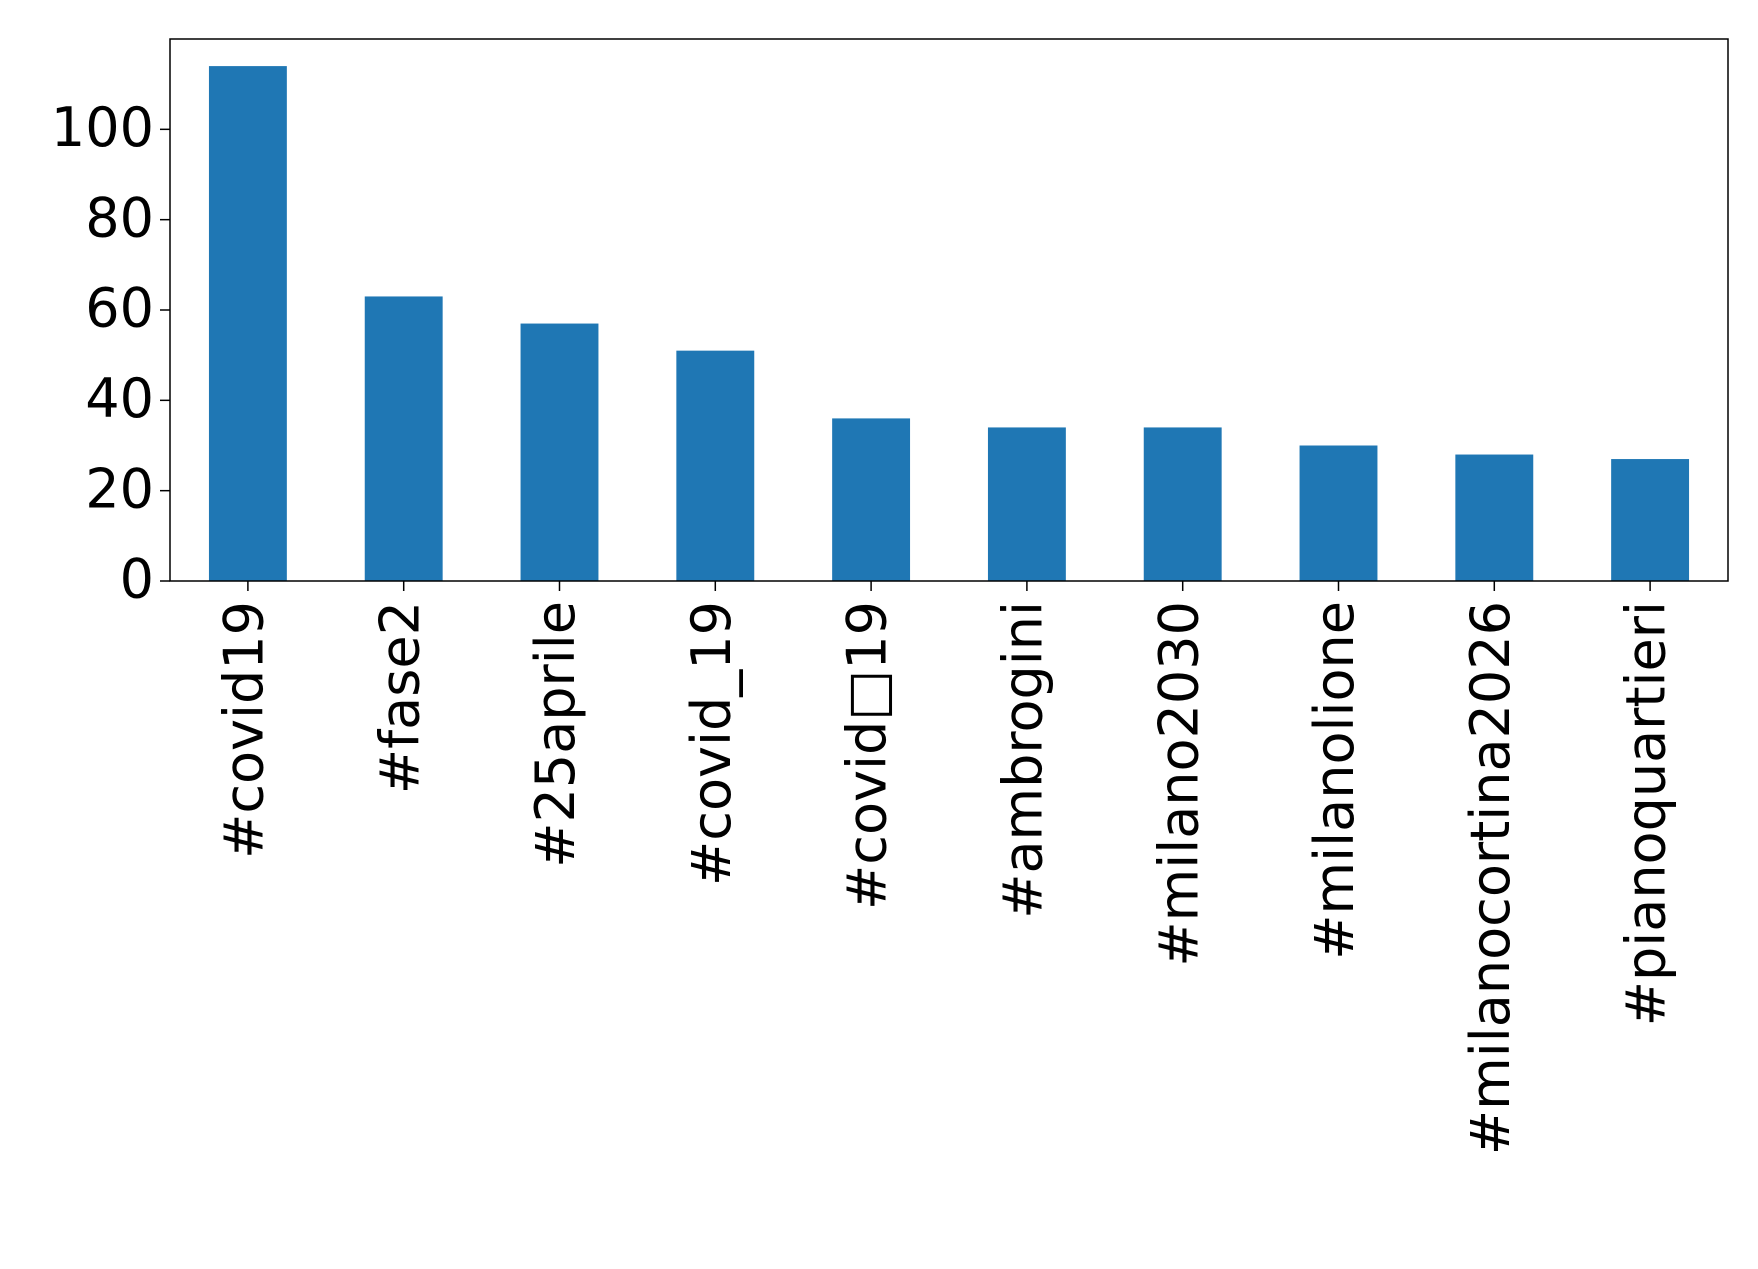 The height and width of the screenshot is (1269, 1758). Describe the element at coordinates (119, 398) in the screenshot. I see `y-tick-label: 40` at that location.